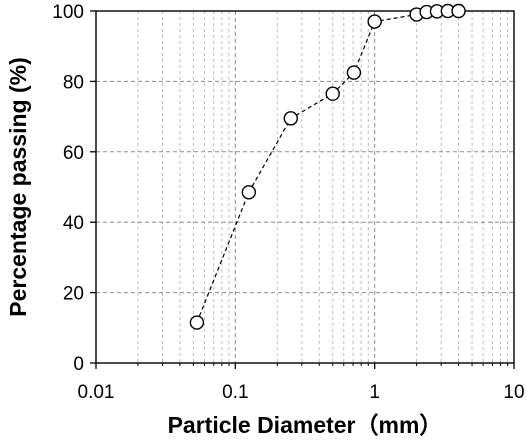 The width and height of the screenshot is (526, 445). I want to click on x-tick-label: 1, so click(374, 392).